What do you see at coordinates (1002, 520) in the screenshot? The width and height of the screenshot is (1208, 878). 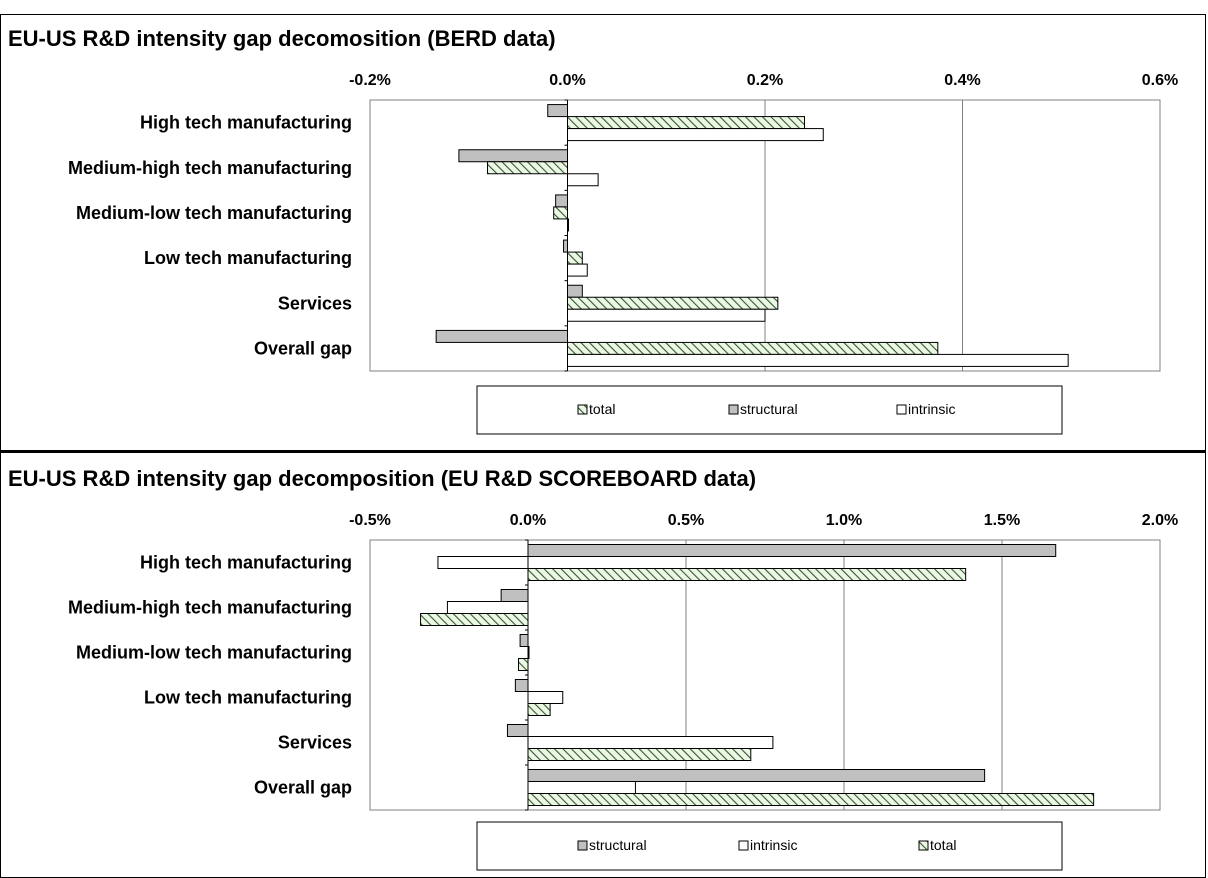 I see `x-tick-label: 1.5%` at bounding box center [1002, 520].